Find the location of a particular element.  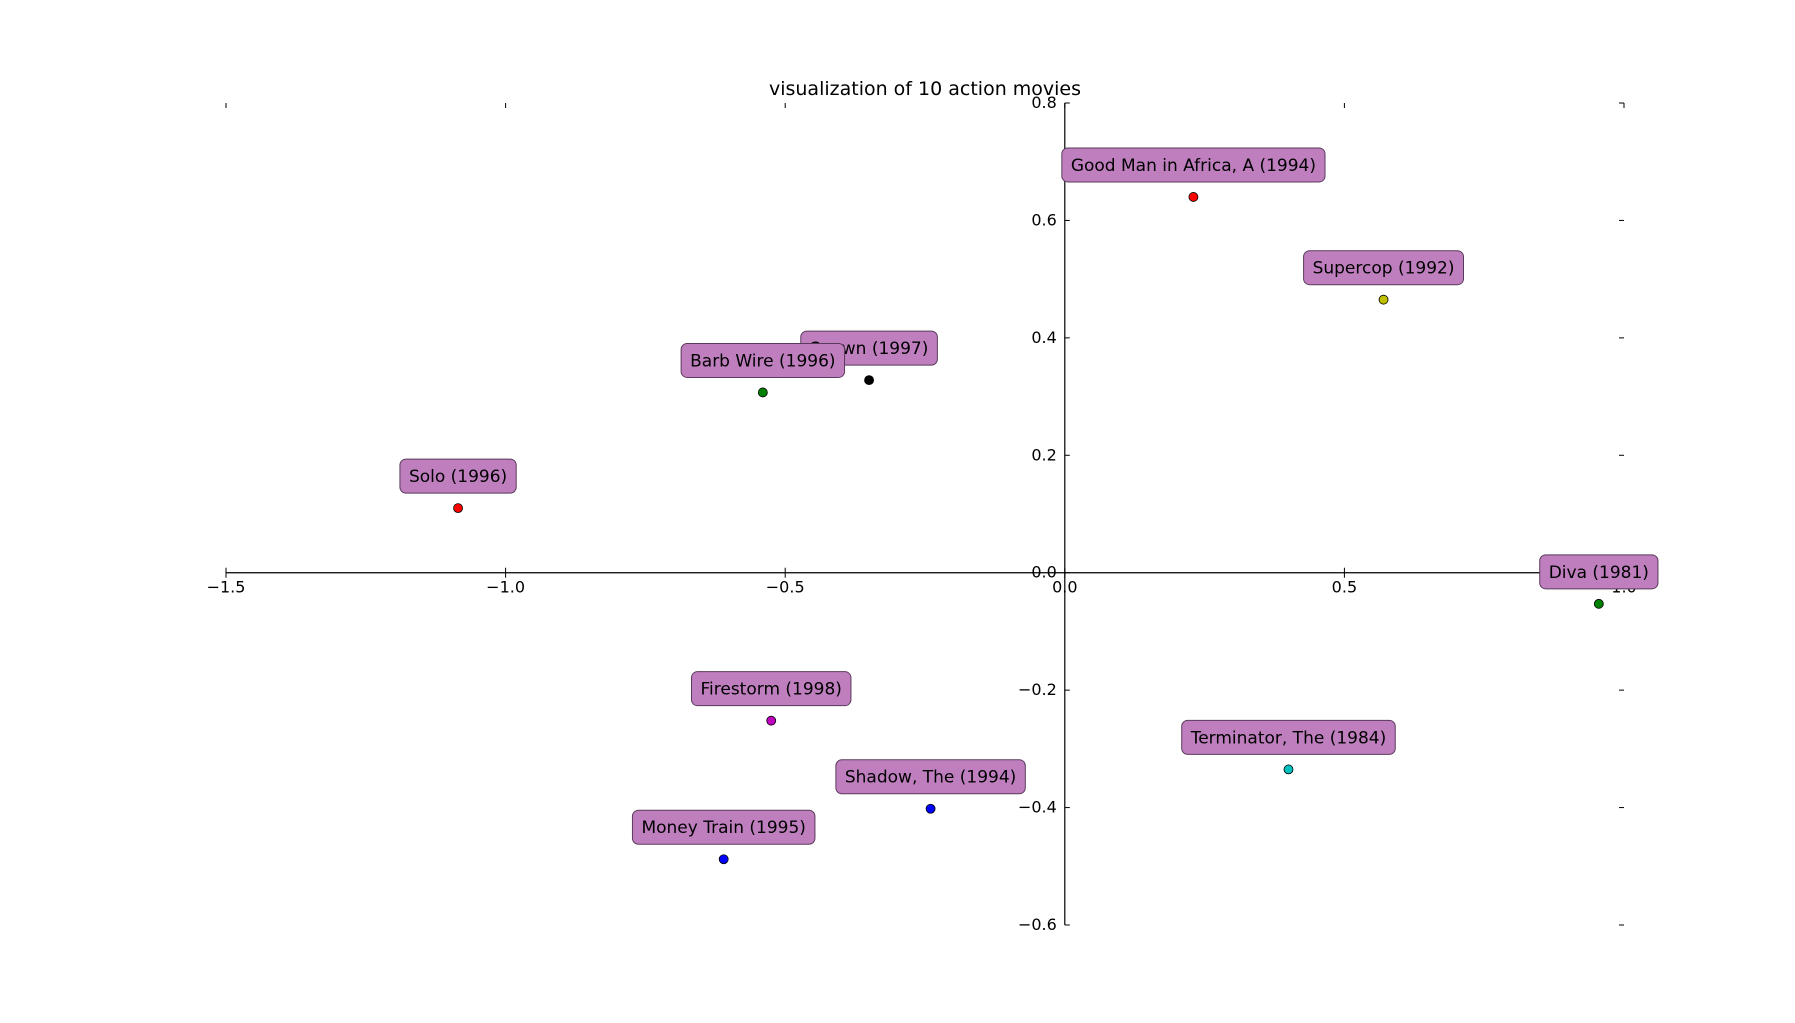

y-tick-label: −0.6 is located at coordinates (1037, 924).